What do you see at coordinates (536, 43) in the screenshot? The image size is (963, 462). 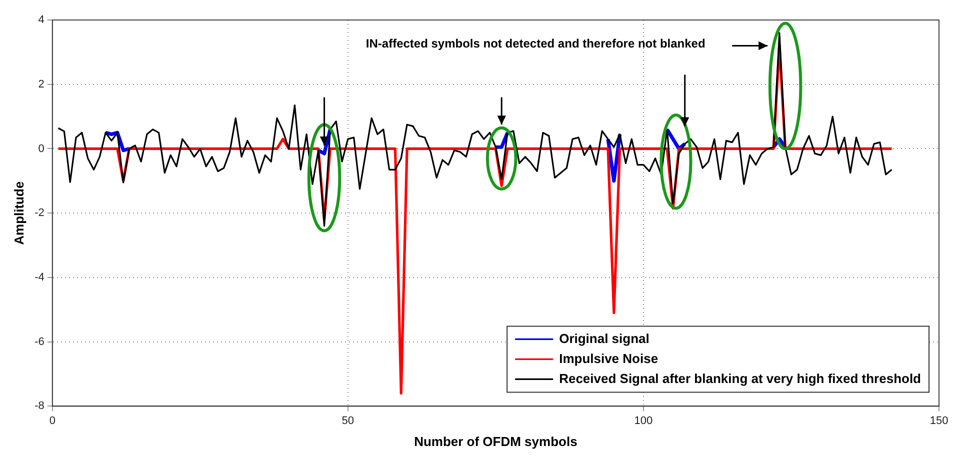 I see `annotation: IN-affected symbols not detected and therefore not blanked` at bounding box center [536, 43].